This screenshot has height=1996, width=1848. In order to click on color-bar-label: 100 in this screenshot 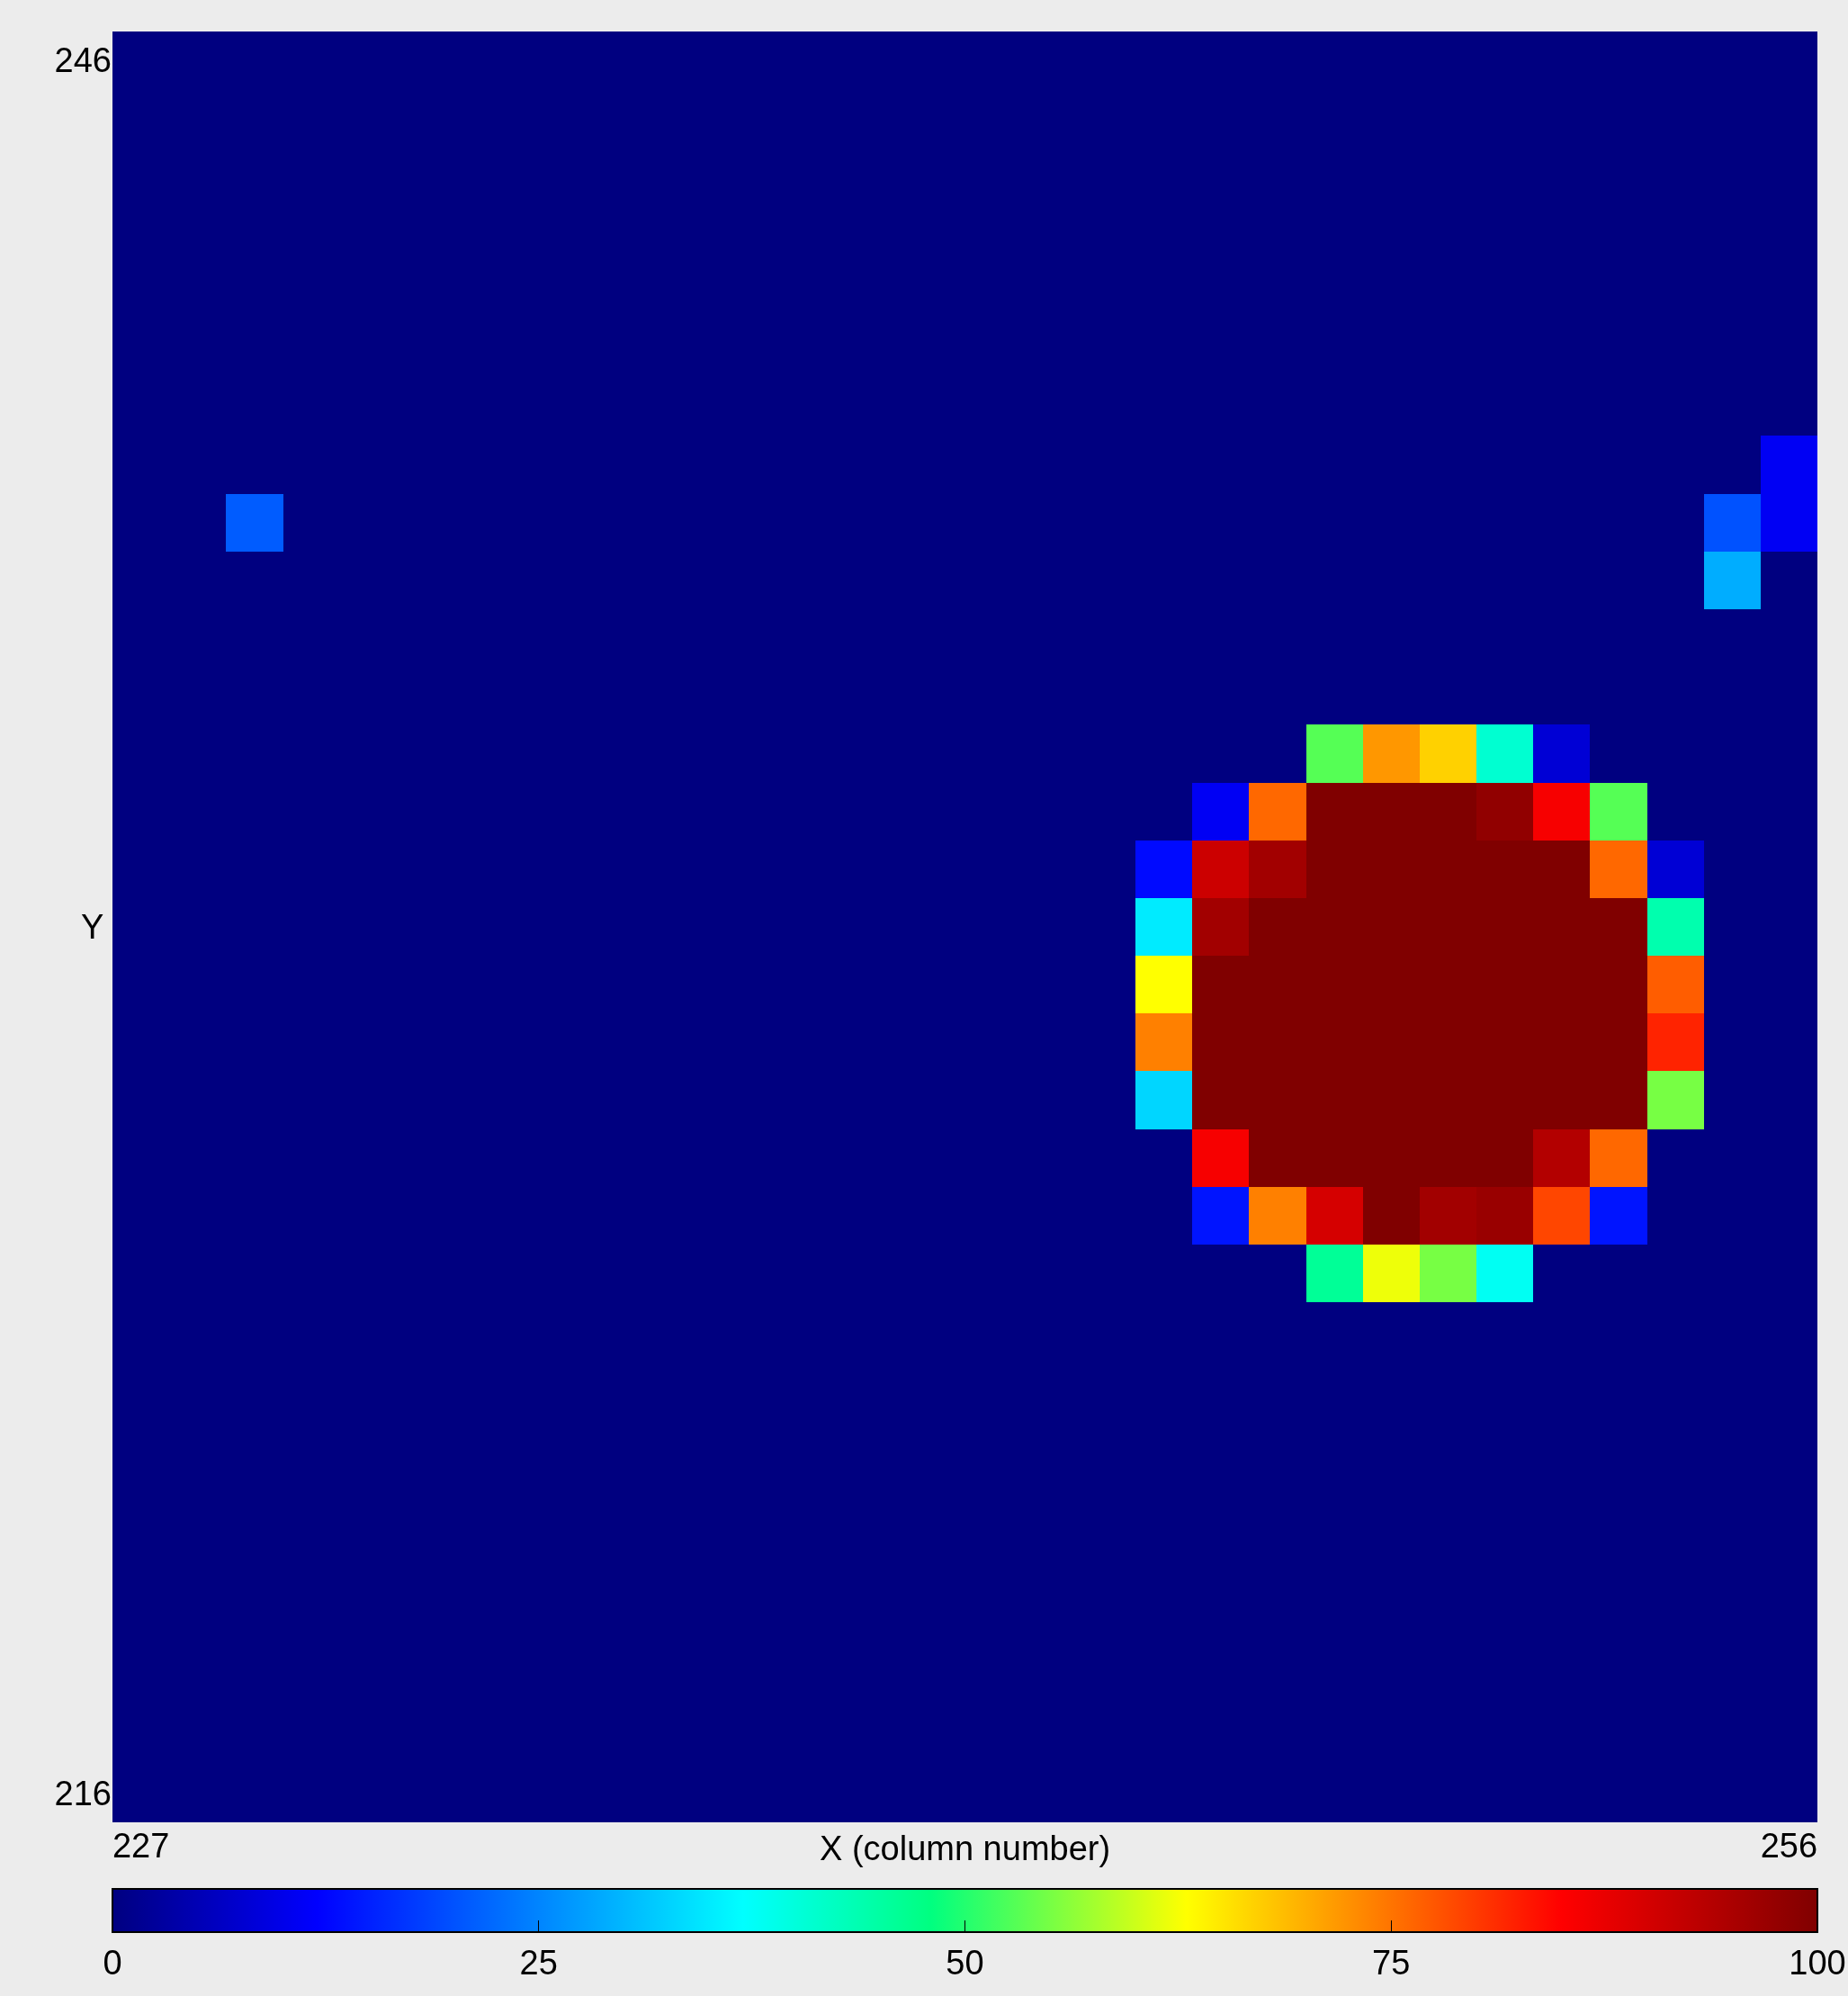, I will do `click(1817, 1964)`.